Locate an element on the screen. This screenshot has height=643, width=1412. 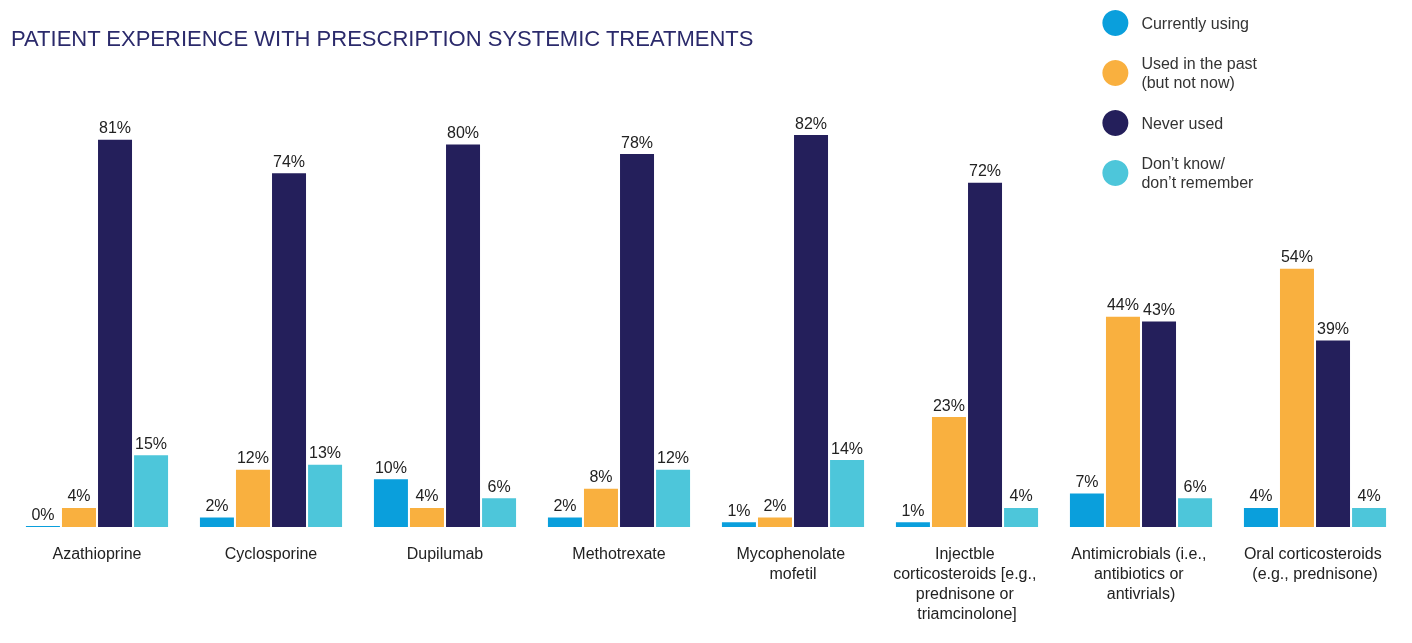
data-label: 0% is located at coordinates (43, 514).